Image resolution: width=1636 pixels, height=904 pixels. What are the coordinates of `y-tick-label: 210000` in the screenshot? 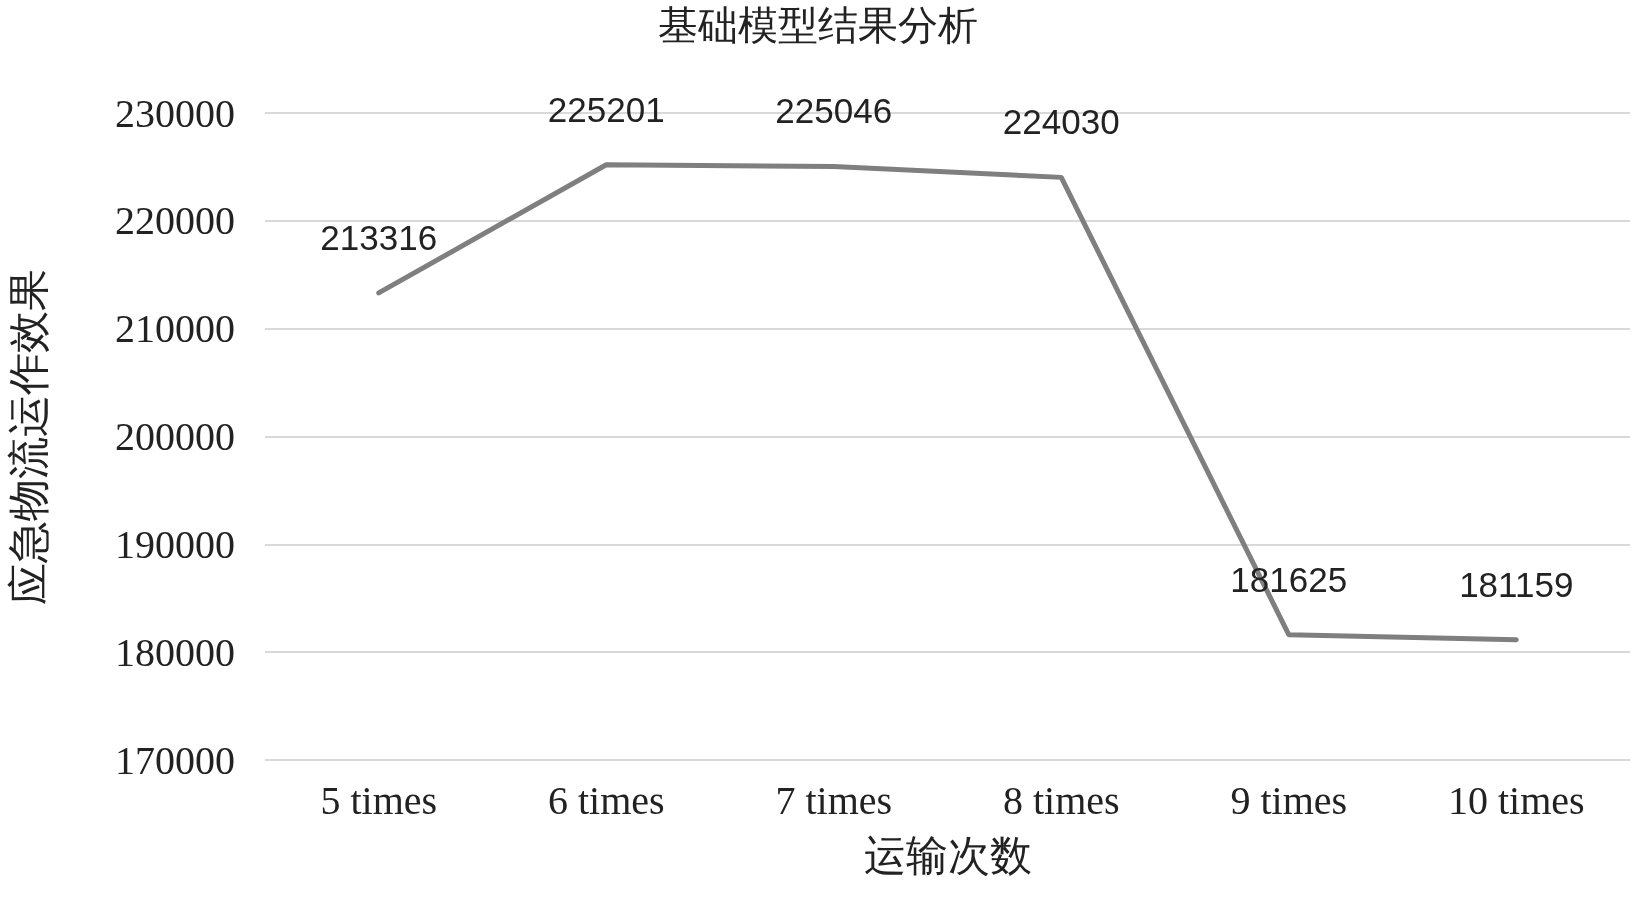 It's located at (175, 329).